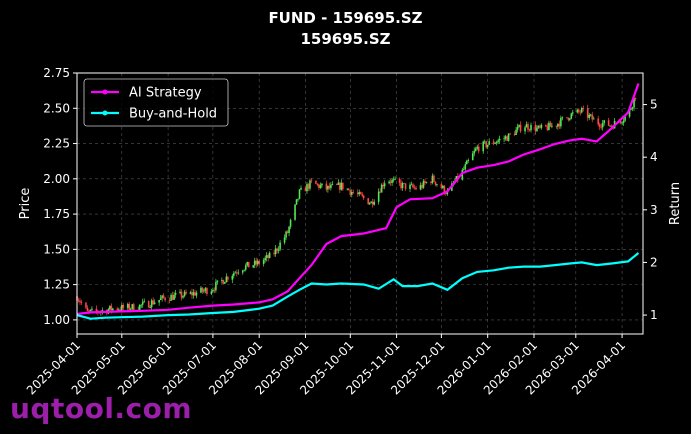  Describe the element at coordinates (56, 214) in the screenshot. I see `y-left-tick-label: 1.75` at that location.